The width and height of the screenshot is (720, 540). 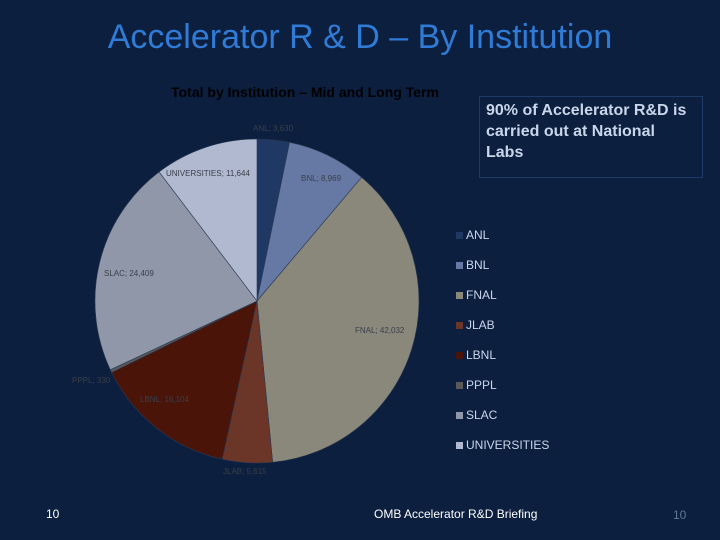 I want to click on legend-item-bnl: BNL, so click(x=472, y=265).